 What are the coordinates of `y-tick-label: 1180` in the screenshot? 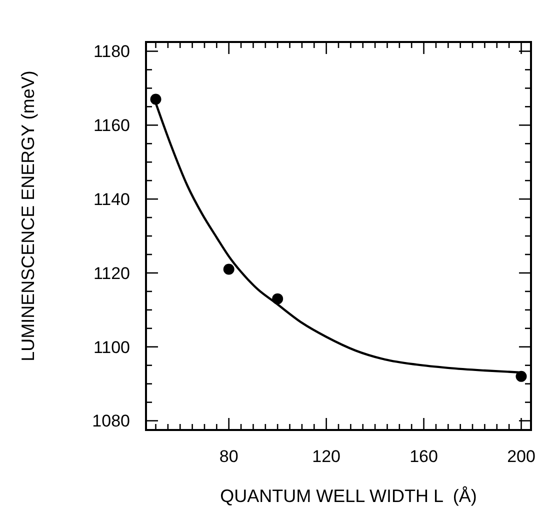 It's located at (111, 52).